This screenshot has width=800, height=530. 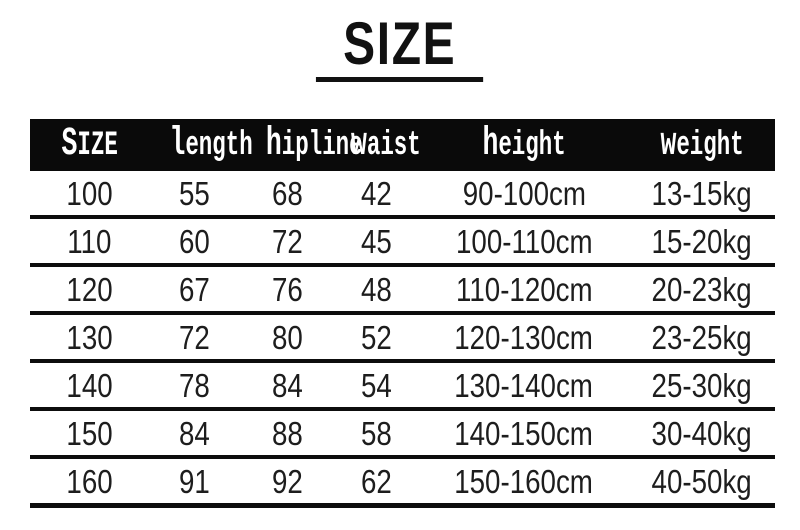 I want to click on table-row: 100 55 68 42 90-100cm 13-15kg, so click(x=402, y=195).